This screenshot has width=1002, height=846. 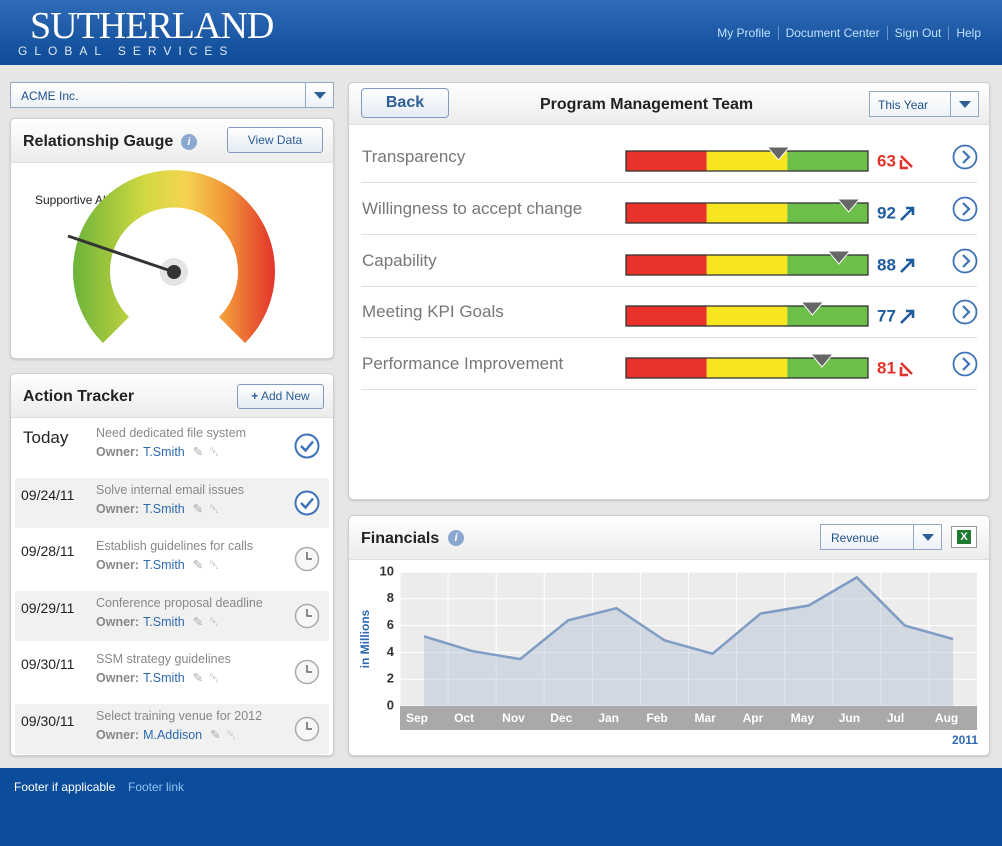 I want to click on nav: My Profile Document Center Sign Out Help, so click(x=849, y=33).